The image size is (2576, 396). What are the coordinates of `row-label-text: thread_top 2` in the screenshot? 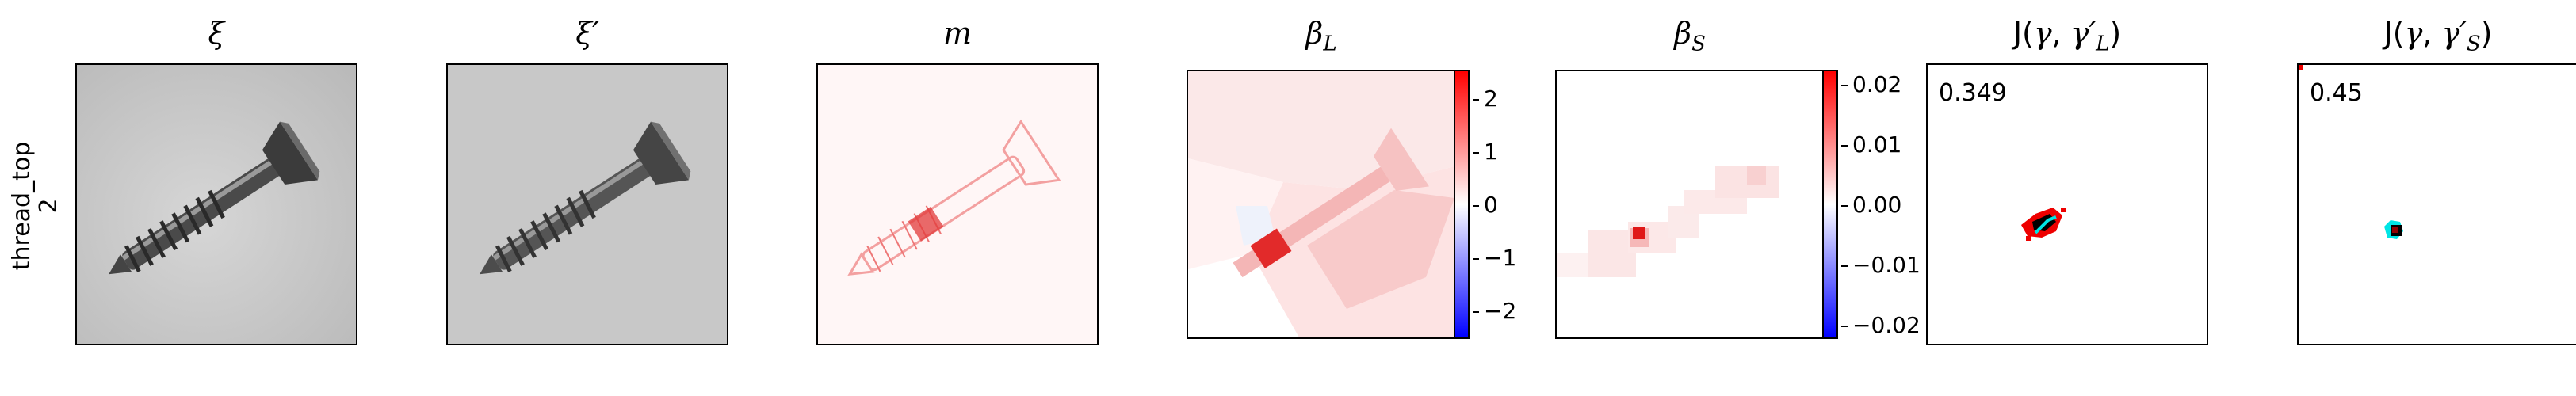 It's located at (35, 206).